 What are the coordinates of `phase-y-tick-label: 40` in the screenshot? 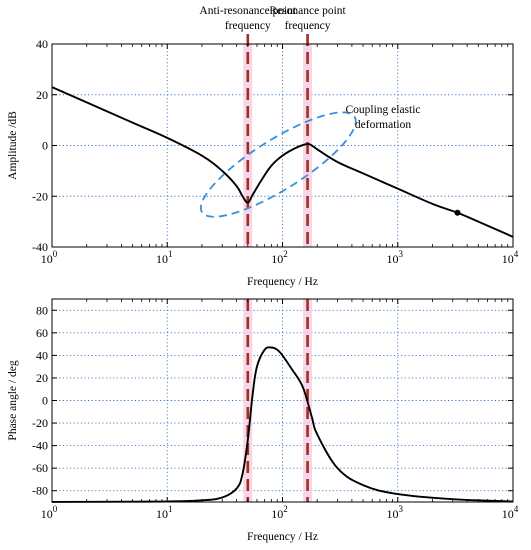 It's located at (42, 355).